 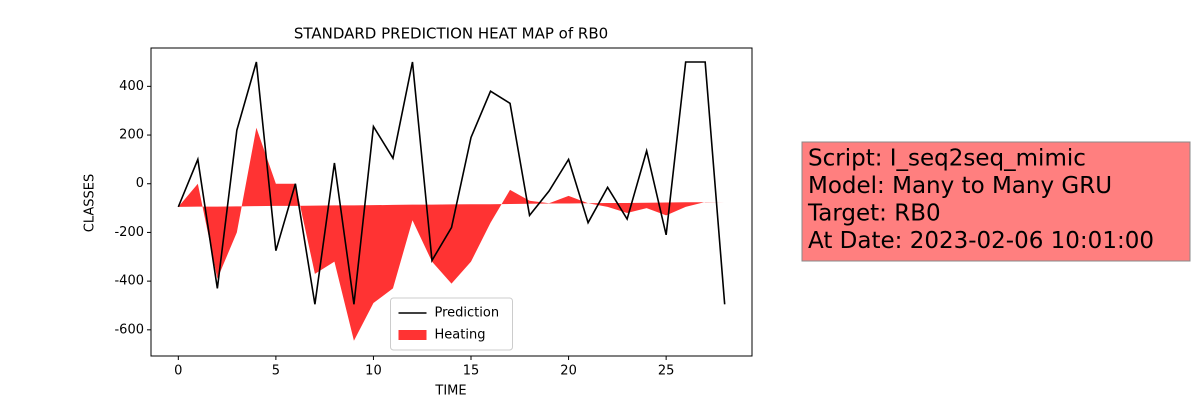 What do you see at coordinates (129, 281) in the screenshot?
I see `y-tick-label: -400` at bounding box center [129, 281].